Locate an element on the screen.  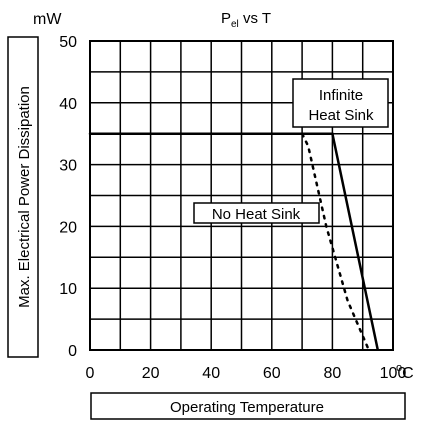
annotation-no-heat-sink-text: No Heat Sink is located at coordinates (256, 214).